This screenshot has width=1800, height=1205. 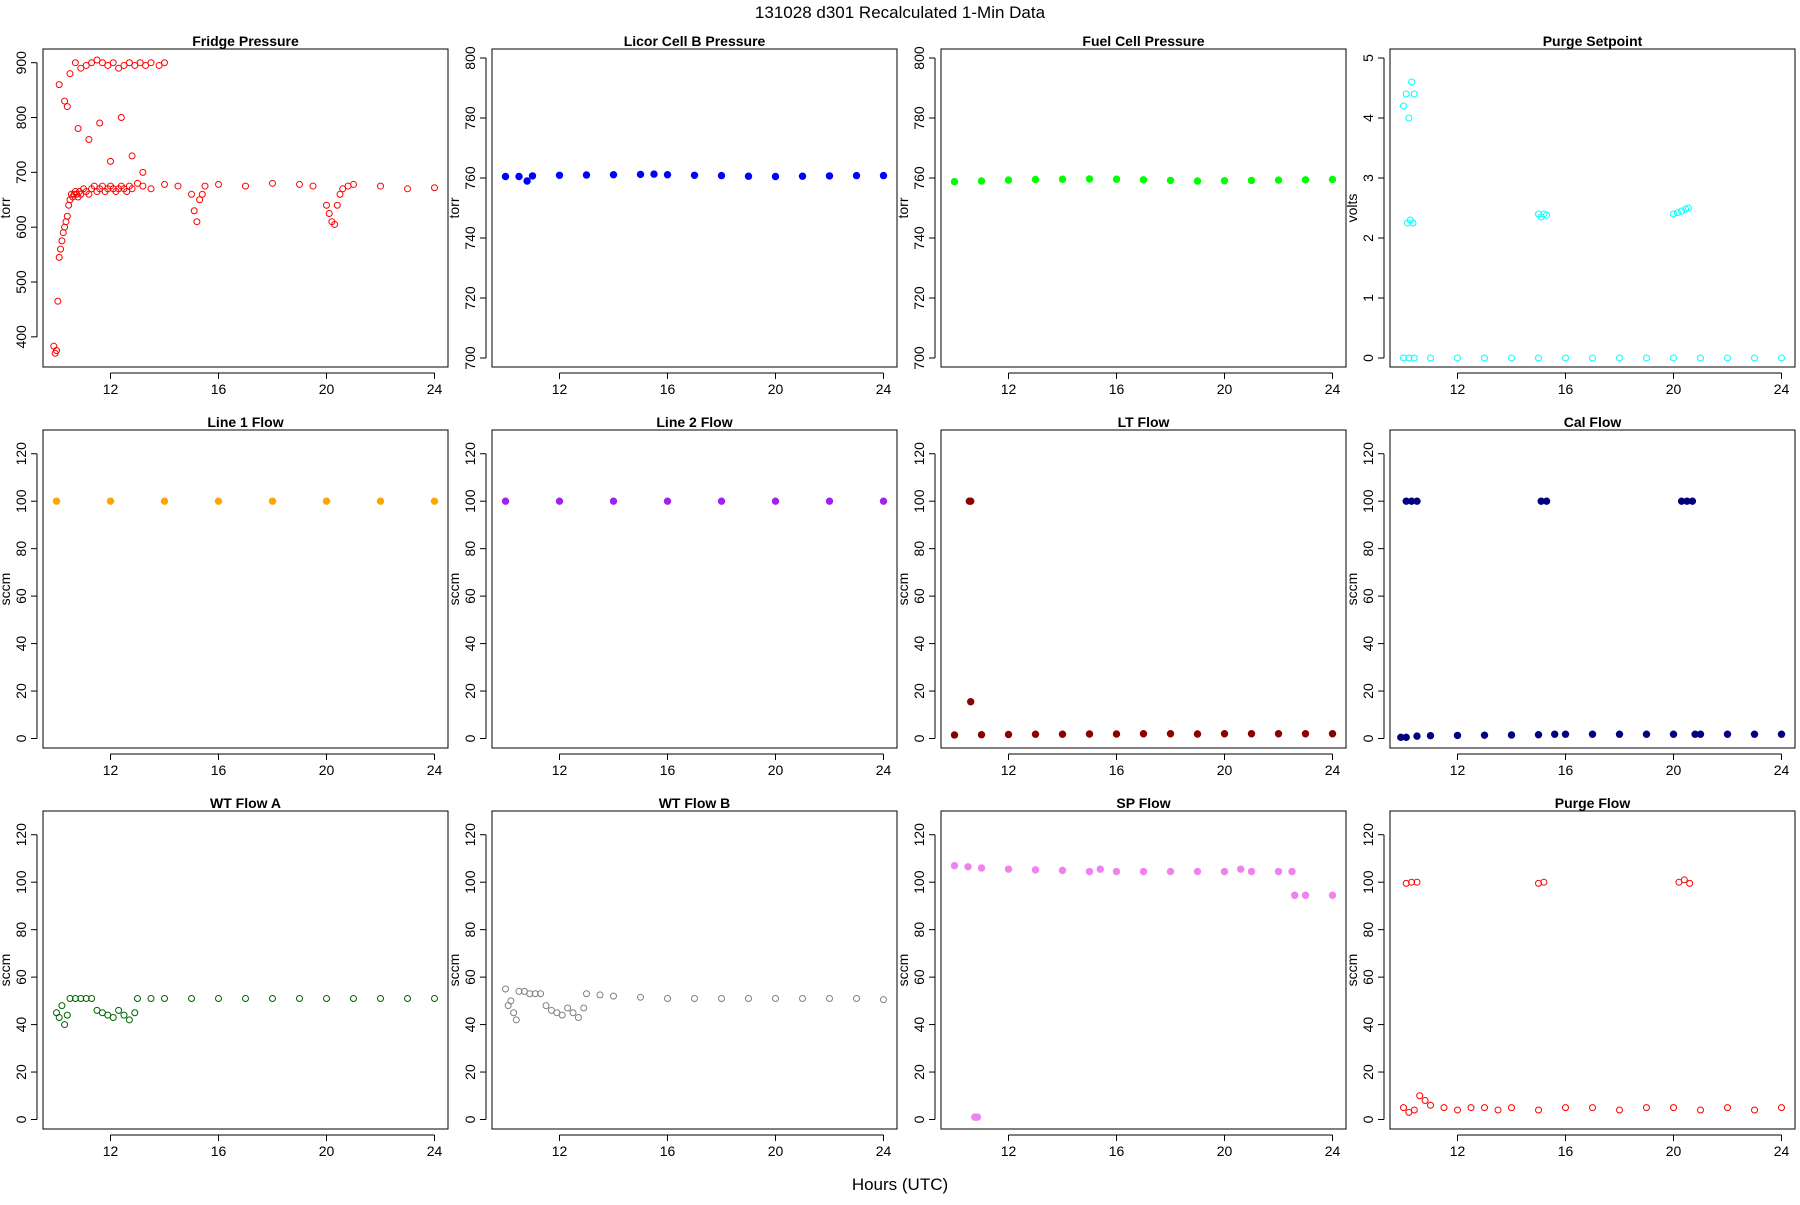 What do you see at coordinates (900, 12) in the screenshot?
I see `figure-title: 131028 d301 Recalculated 1-Min Data` at bounding box center [900, 12].